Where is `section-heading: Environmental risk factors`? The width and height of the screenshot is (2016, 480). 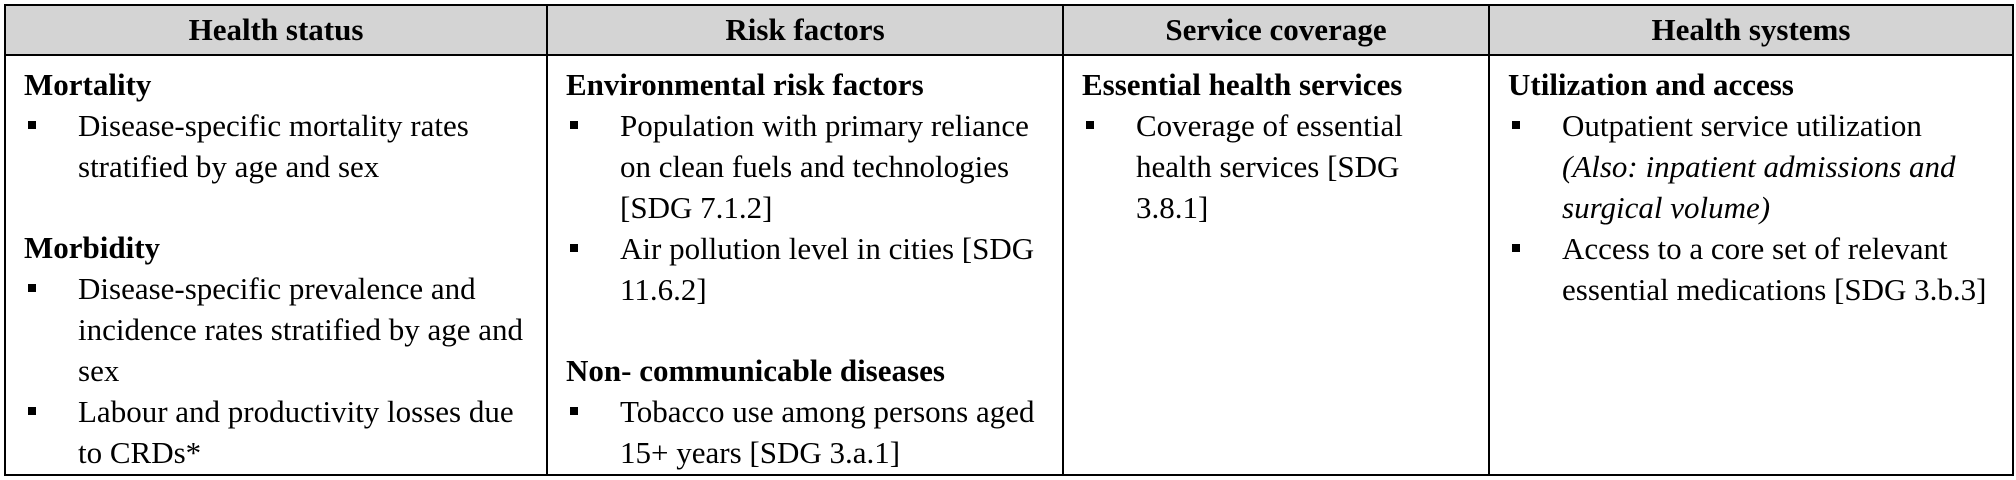 section-heading: Environmental risk factors is located at coordinates (745, 84).